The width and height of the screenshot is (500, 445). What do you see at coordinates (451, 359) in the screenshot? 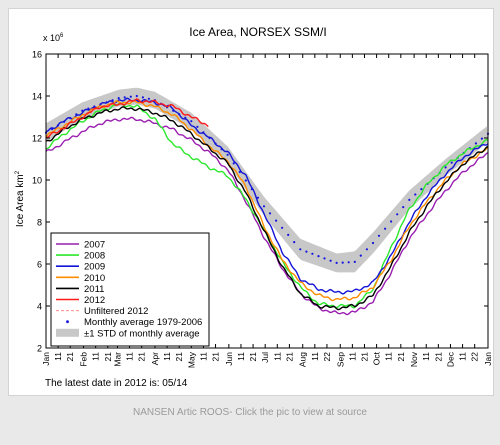
I see `x-tick-label: Dec` at bounding box center [451, 359].